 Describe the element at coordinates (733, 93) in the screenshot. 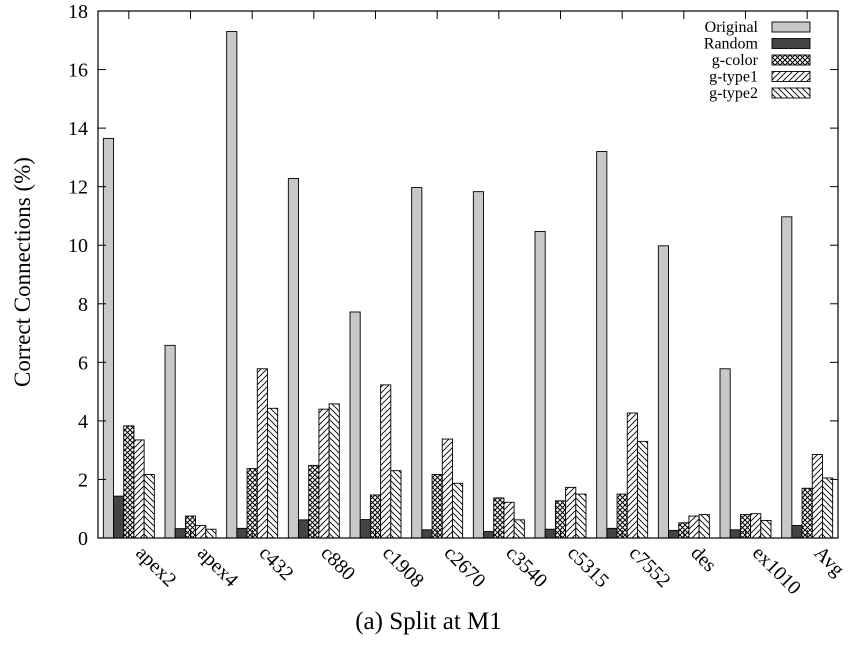

I see `legend-label: g-type2` at that location.